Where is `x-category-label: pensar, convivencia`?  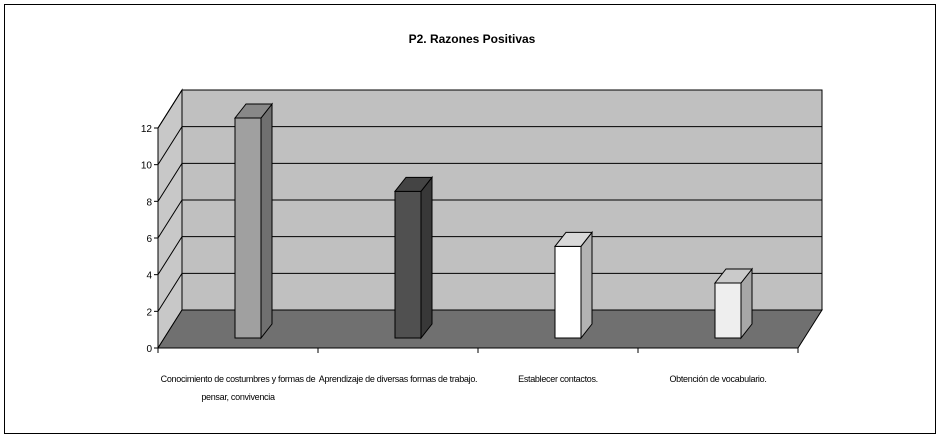 x-category-label: pensar, convivencia is located at coordinates (238, 397).